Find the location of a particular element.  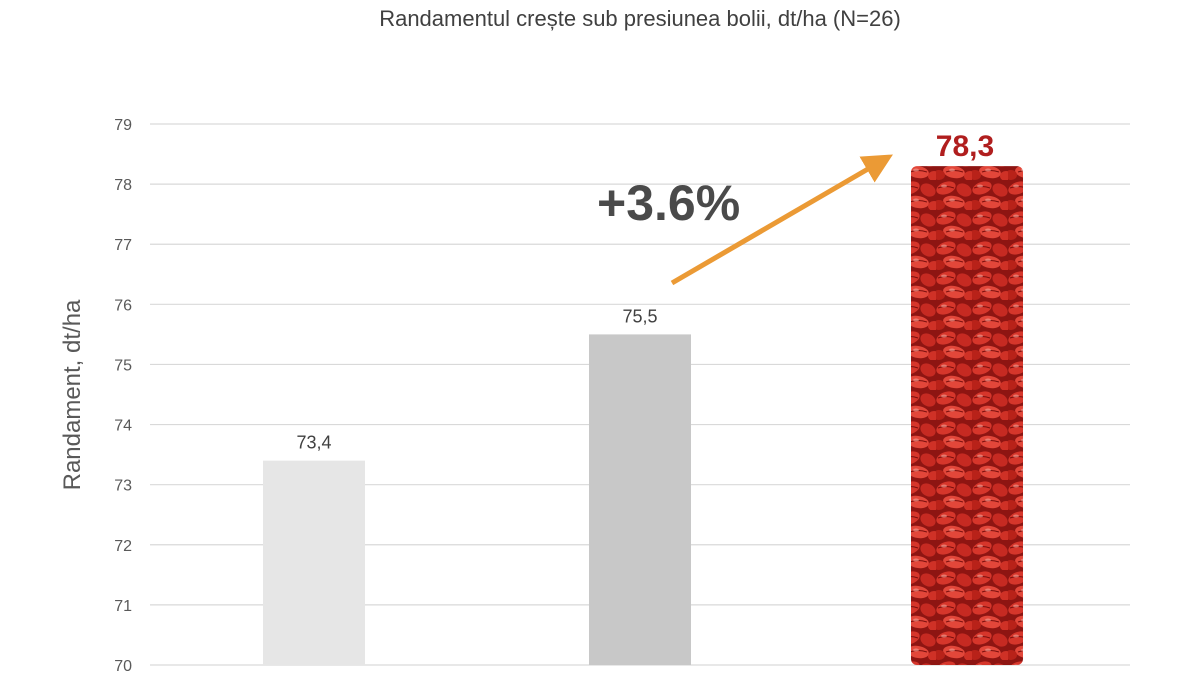

y-tick-label: 72 is located at coordinates (123, 546).